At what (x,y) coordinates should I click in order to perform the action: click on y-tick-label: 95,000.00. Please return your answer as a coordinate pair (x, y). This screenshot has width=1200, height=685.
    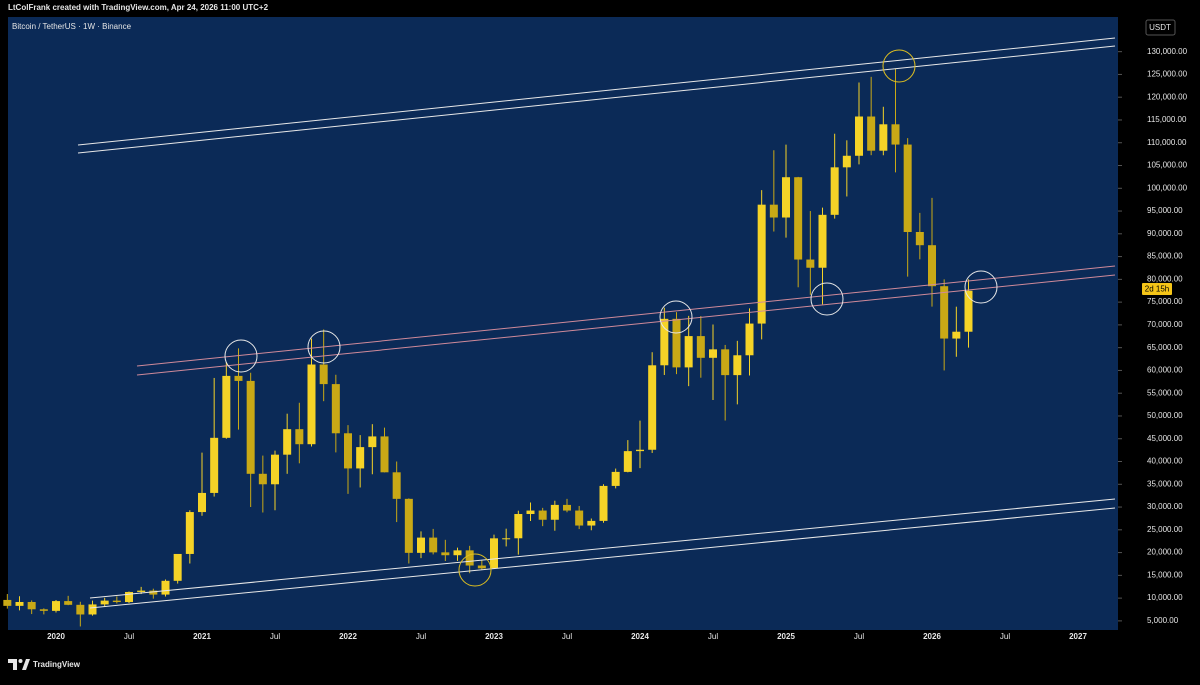
    Looking at the image, I should click on (1165, 210).